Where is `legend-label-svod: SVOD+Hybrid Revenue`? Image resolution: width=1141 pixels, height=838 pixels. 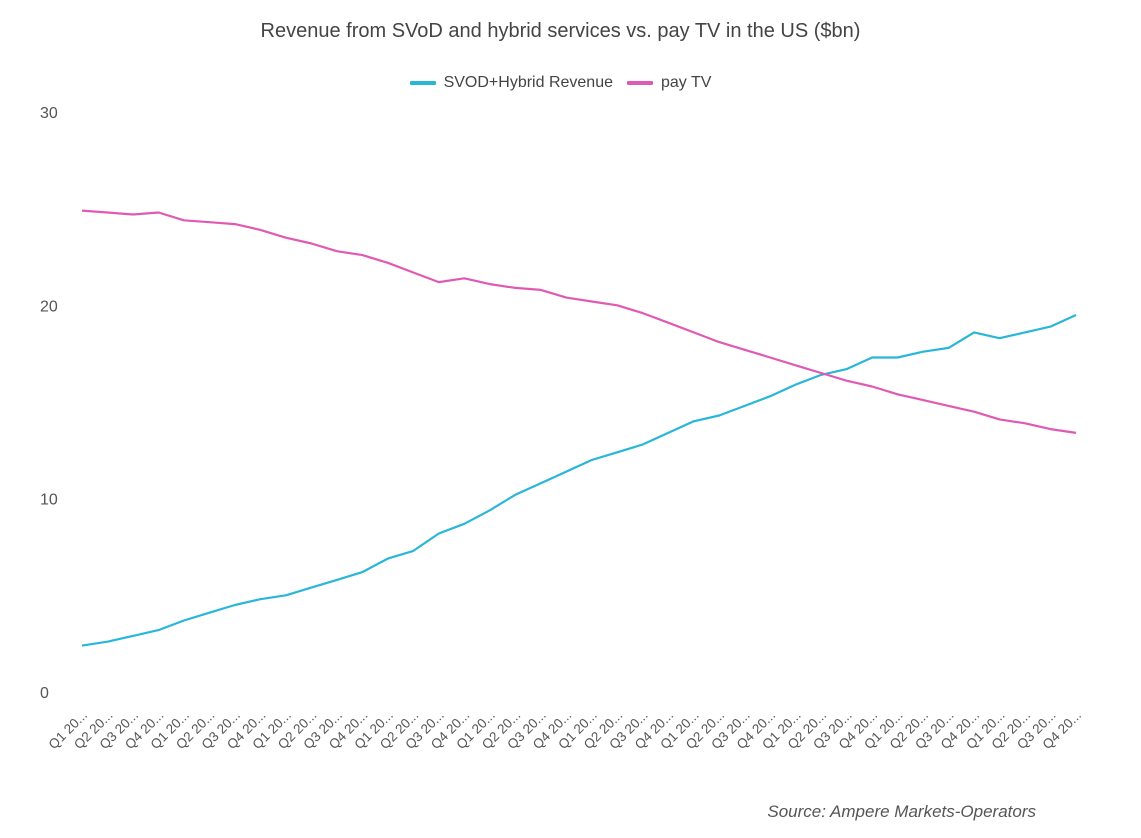 legend-label-svod: SVOD+Hybrid Revenue is located at coordinates (528, 82).